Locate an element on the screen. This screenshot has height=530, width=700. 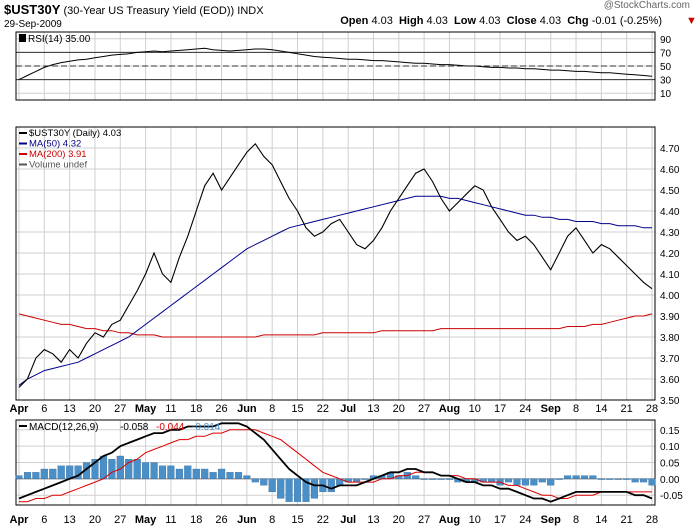
ma200-line is located at coordinates (335, 325).